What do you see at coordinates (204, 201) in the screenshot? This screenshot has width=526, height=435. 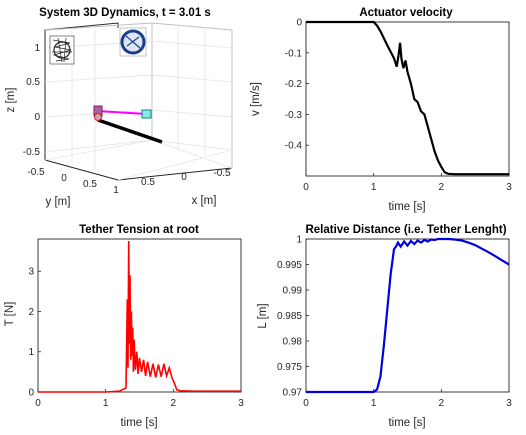 I see `x-axis-label: x [m]` at bounding box center [204, 201].